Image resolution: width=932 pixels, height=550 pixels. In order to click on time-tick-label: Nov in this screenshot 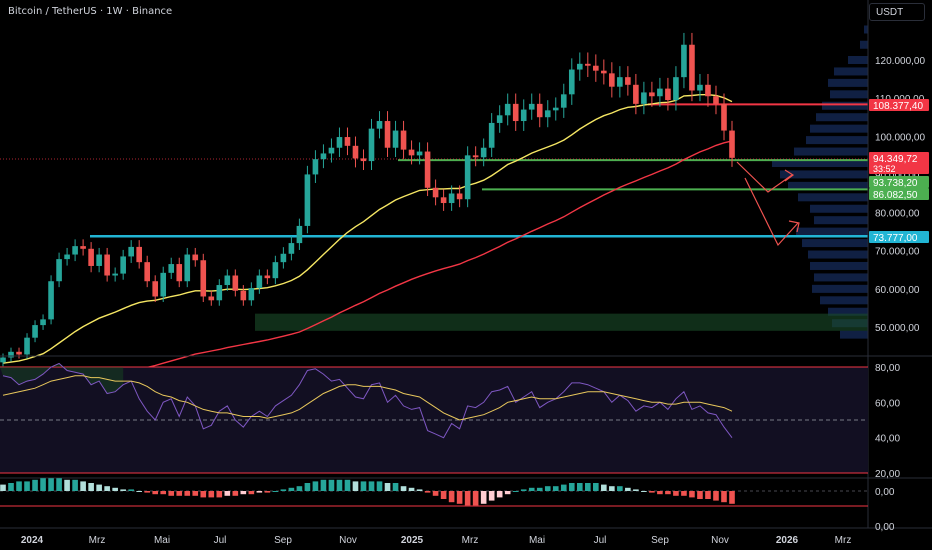, I will do `click(720, 540)`.